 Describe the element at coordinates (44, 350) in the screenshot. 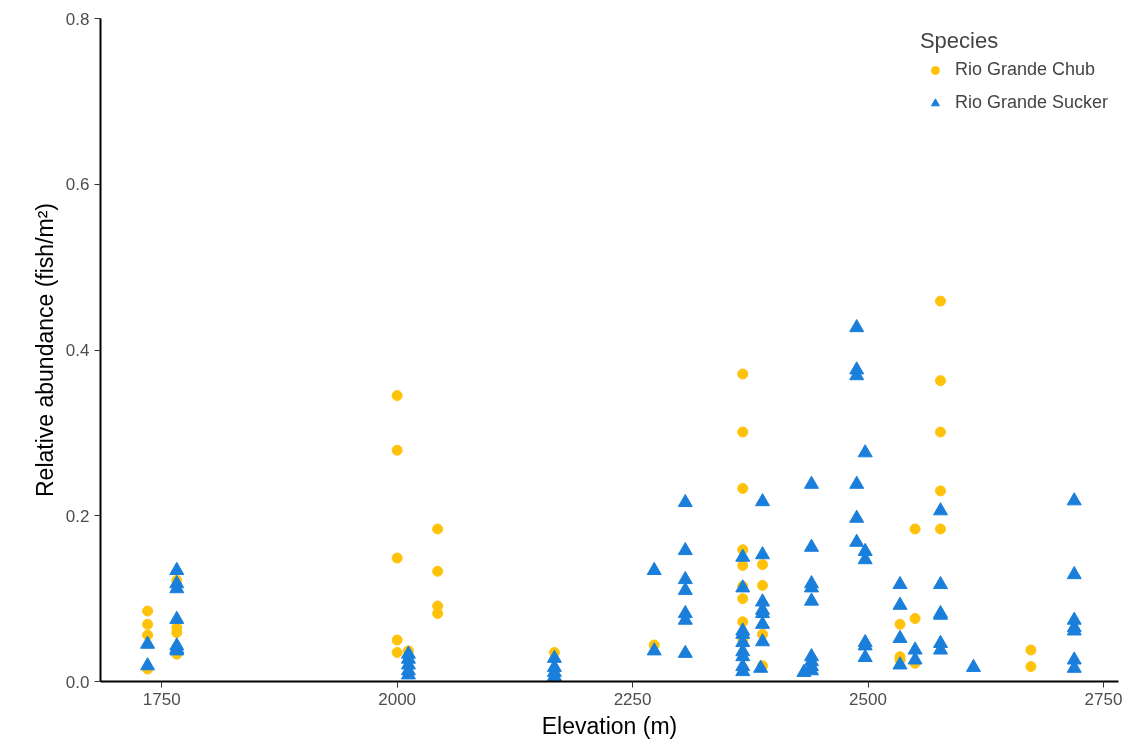

I see `y-axis-title: Relative abundance (fish/m²)` at that location.